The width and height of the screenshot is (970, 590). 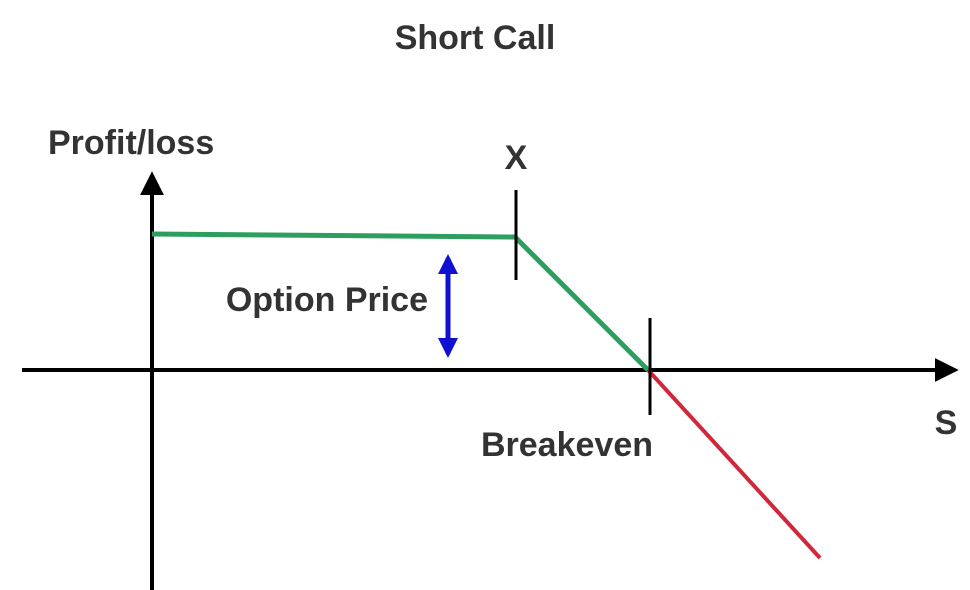 I want to click on premium-label: Option Price, so click(x=327, y=300).